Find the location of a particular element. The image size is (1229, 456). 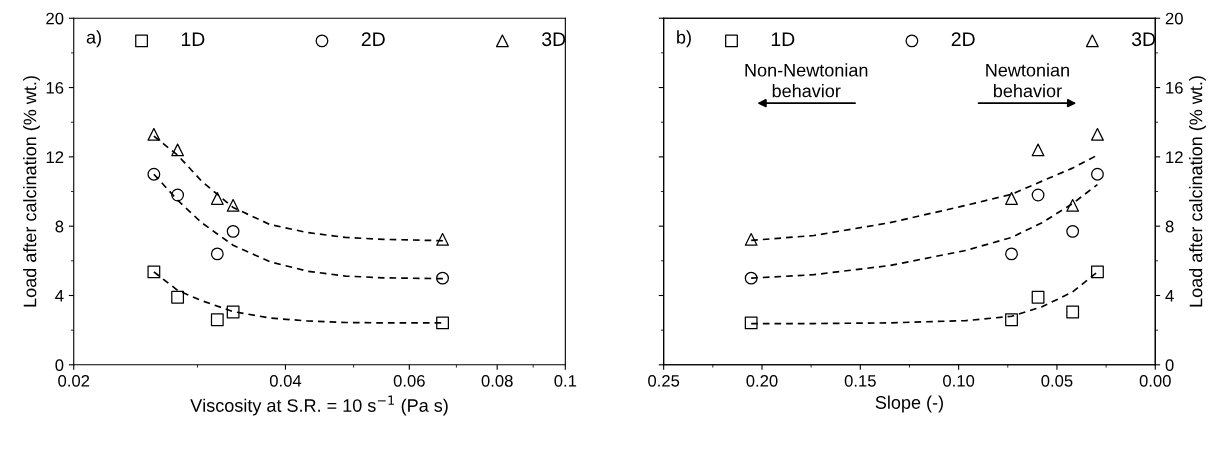

annotation: a) is located at coordinates (93, 39).